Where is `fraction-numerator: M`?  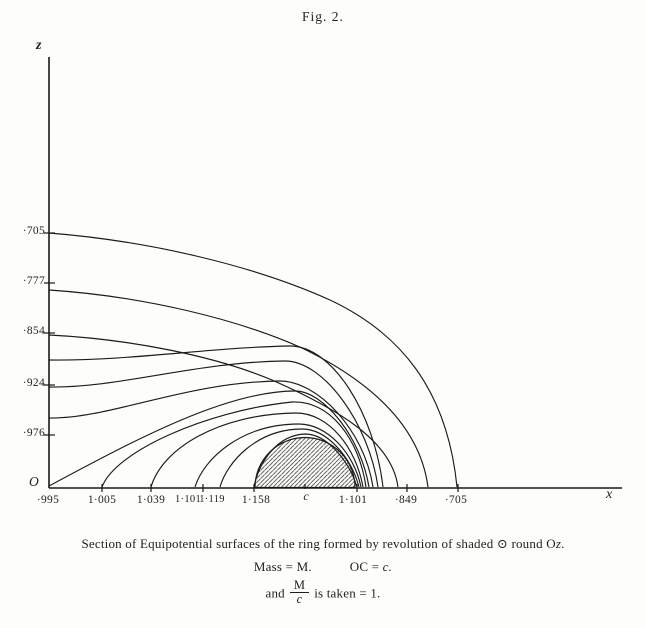 fraction-numerator: M is located at coordinates (299, 586).